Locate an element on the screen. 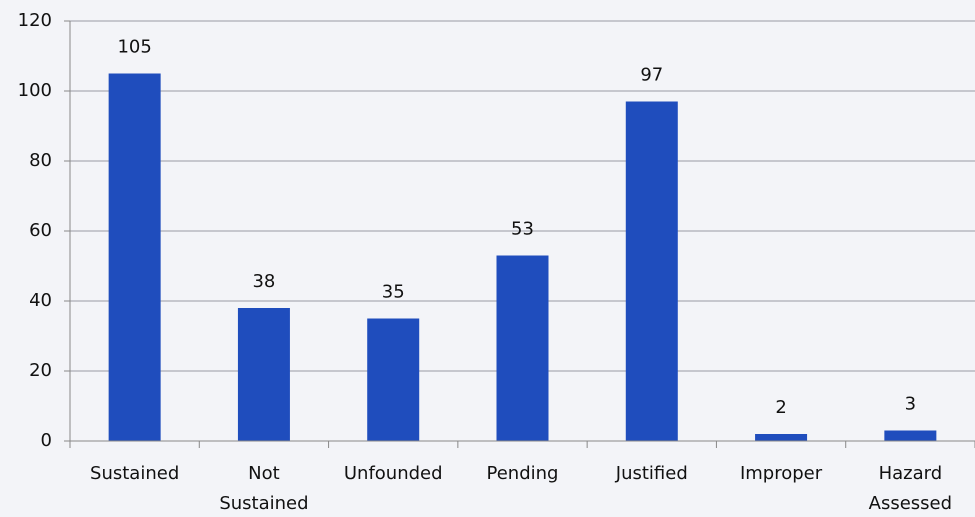 The width and height of the screenshot is (975, 517). data-label: 38 is located at coordinates (263, 281).